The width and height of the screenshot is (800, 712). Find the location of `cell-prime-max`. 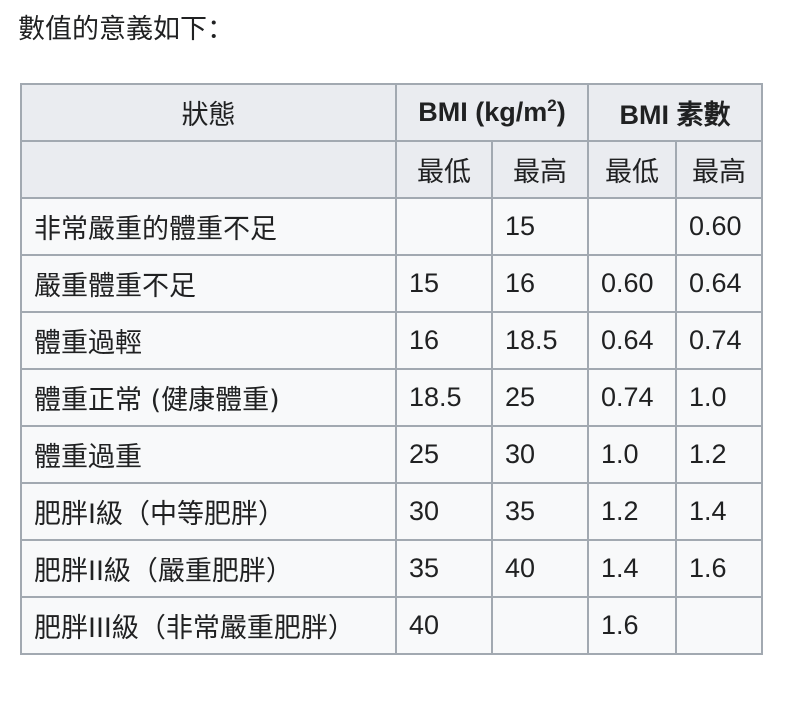

cell-prime-max is located at coordinates (719, 625).